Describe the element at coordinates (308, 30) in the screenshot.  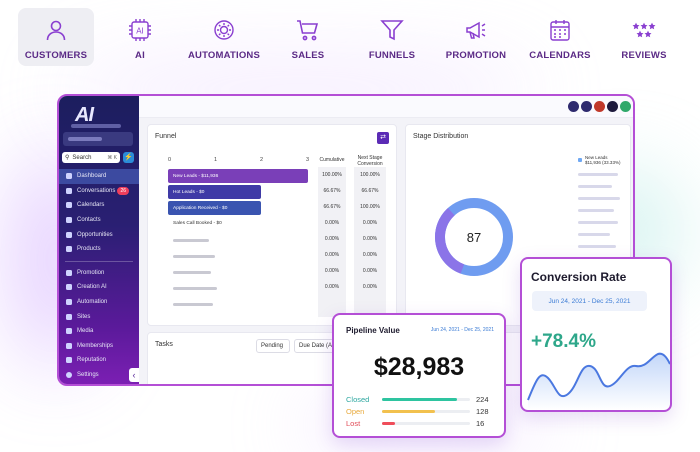
I see `cart-icon` at that location.